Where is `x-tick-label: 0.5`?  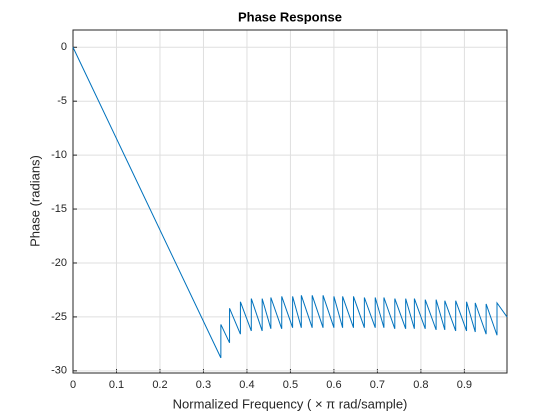 x-tick-label: 0.5 is located at coordinates (290, 385).